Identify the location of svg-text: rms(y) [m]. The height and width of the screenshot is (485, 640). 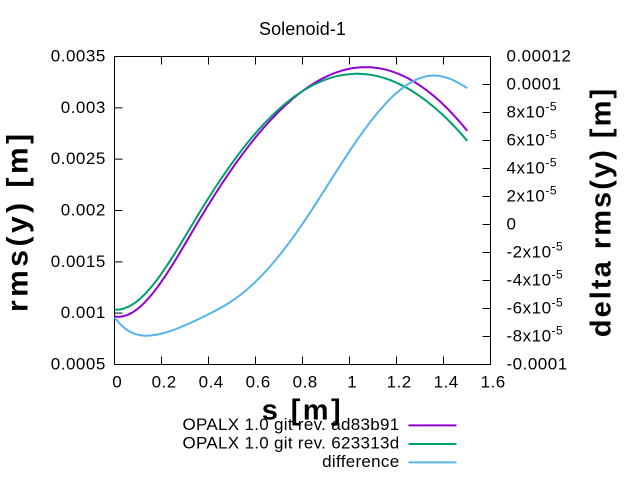
(18, 221).